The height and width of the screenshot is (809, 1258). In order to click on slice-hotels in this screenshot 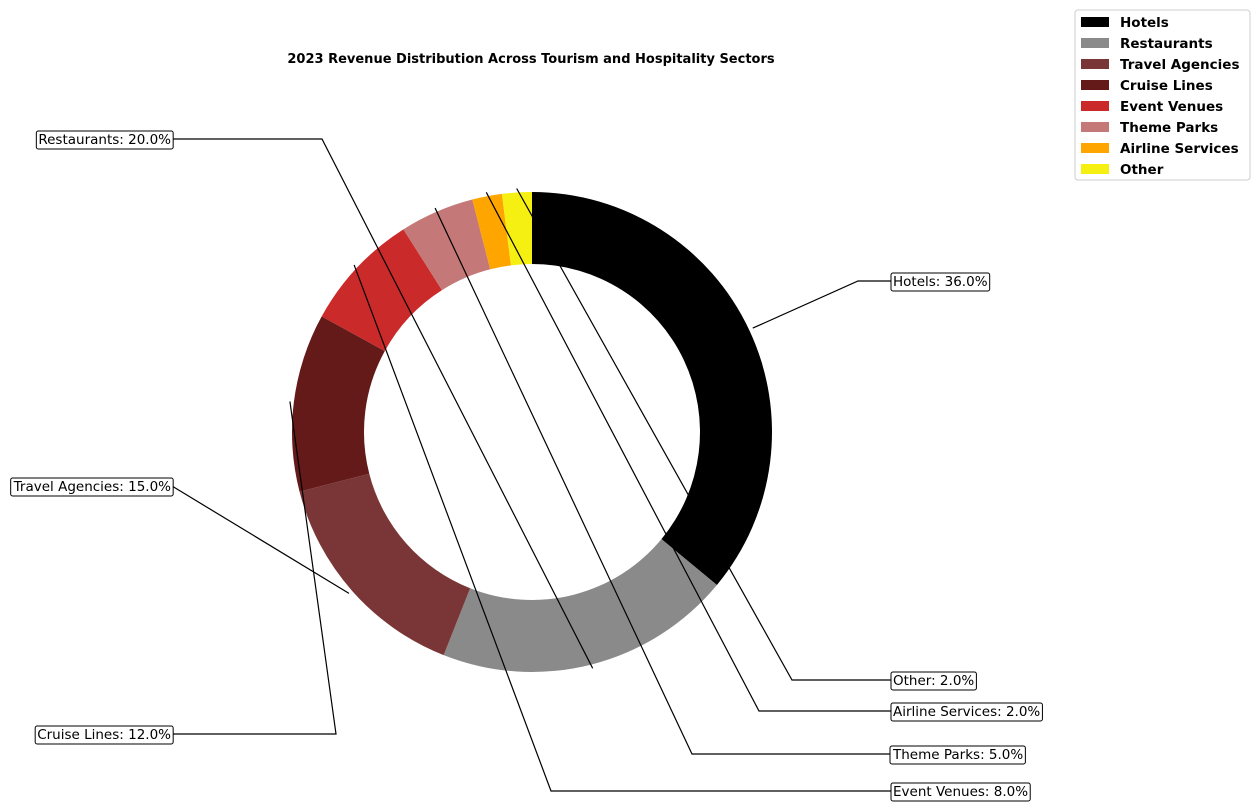, I will do `click(652, 388)`.